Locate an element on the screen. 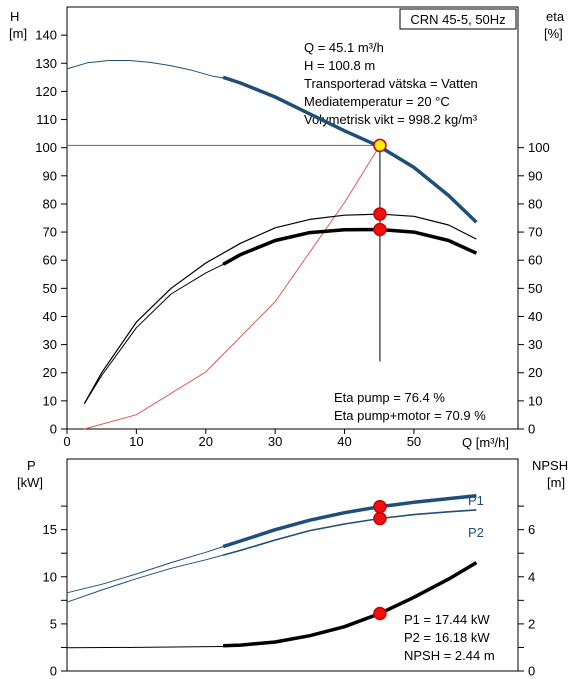 The height and width of the screenshot is (679, 585). head-tick-label: 90 is located at coordinates (50, 175).